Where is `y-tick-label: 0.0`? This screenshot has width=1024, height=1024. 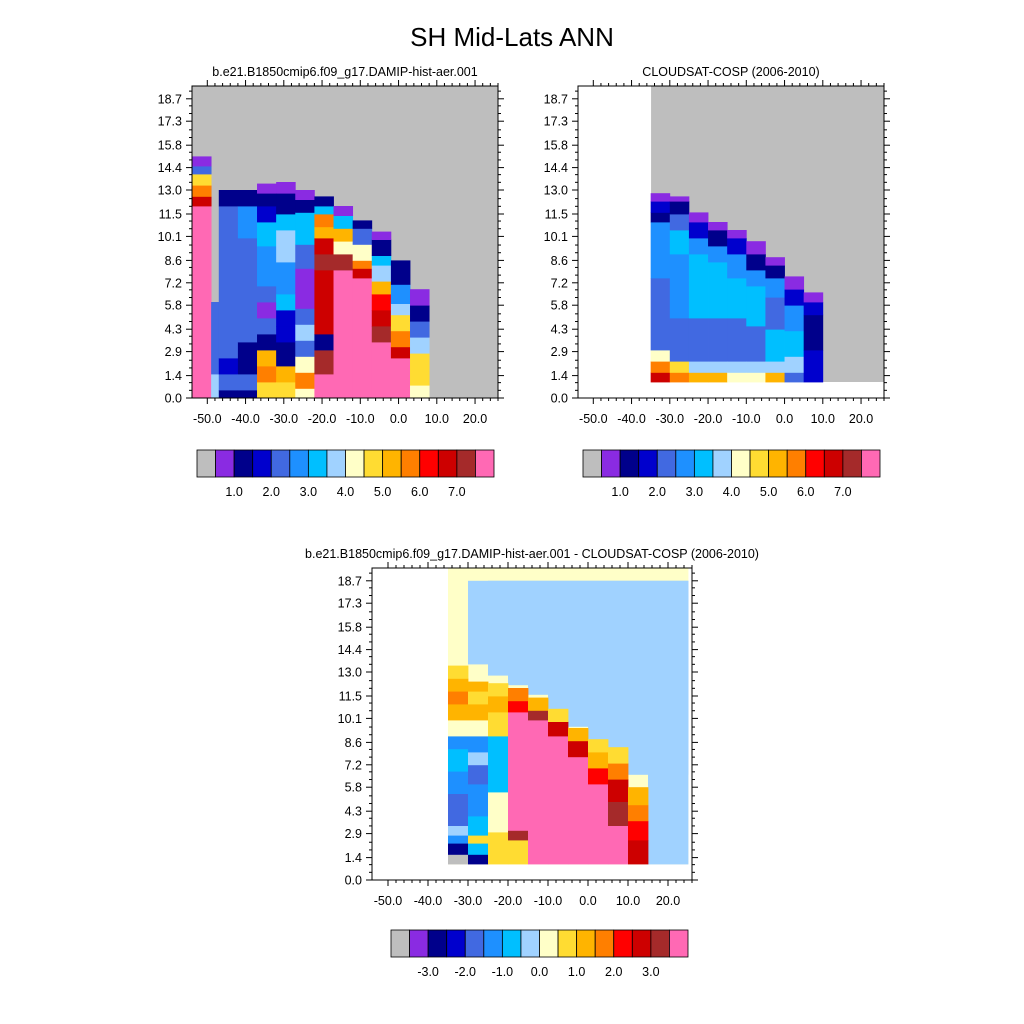 y-tick-label: 0.0 is located at coordinates (559, 399).